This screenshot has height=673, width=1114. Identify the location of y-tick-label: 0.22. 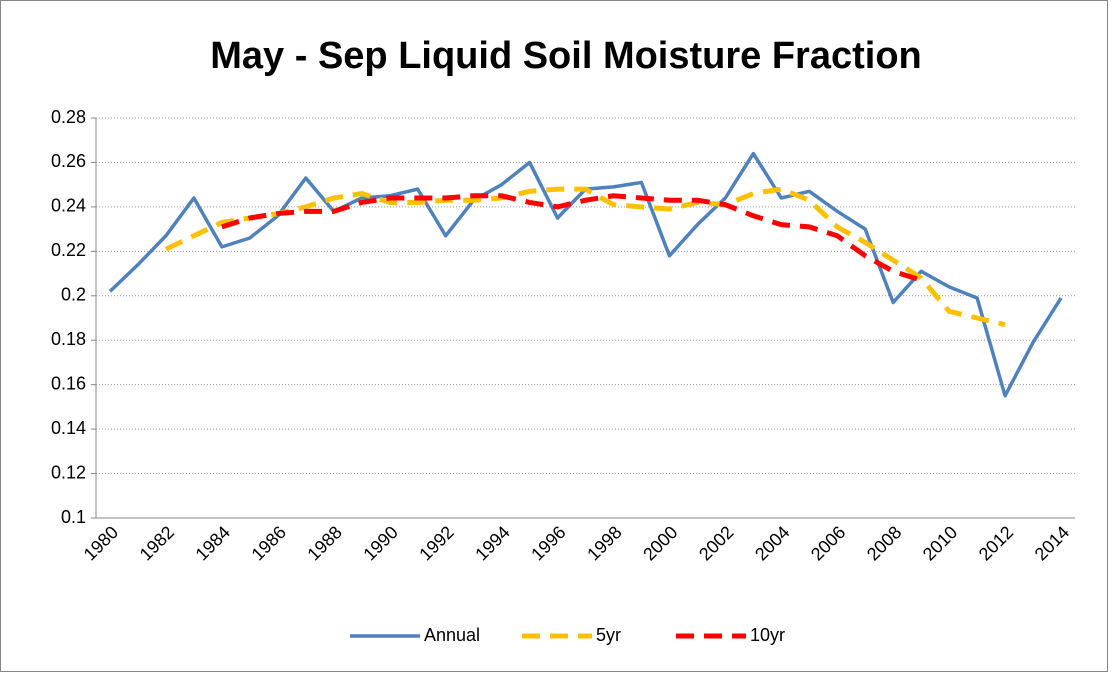
(68, 250).